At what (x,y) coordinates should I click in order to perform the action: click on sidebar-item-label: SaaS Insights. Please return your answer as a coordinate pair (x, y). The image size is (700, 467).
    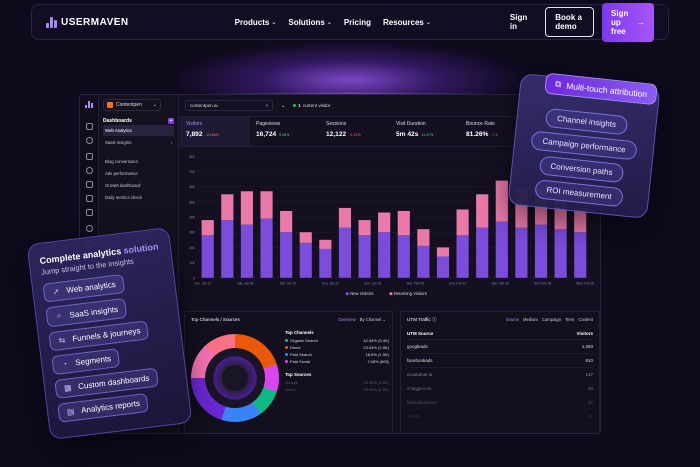
    Looking at the image, I should click on (118, 142).